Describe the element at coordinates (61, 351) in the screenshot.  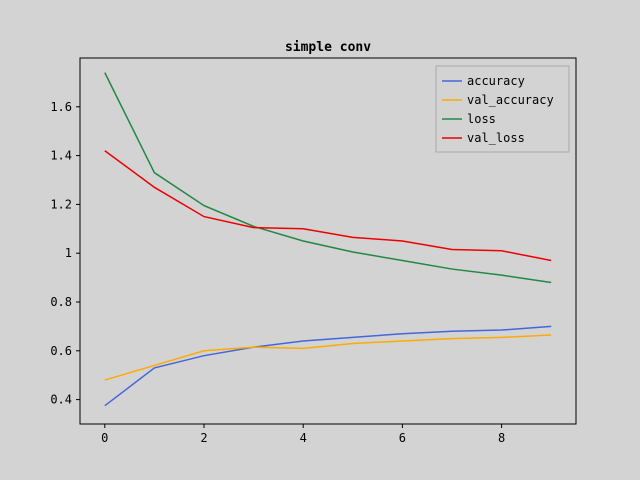
I see `y-tick-label: 0.6` at that location.